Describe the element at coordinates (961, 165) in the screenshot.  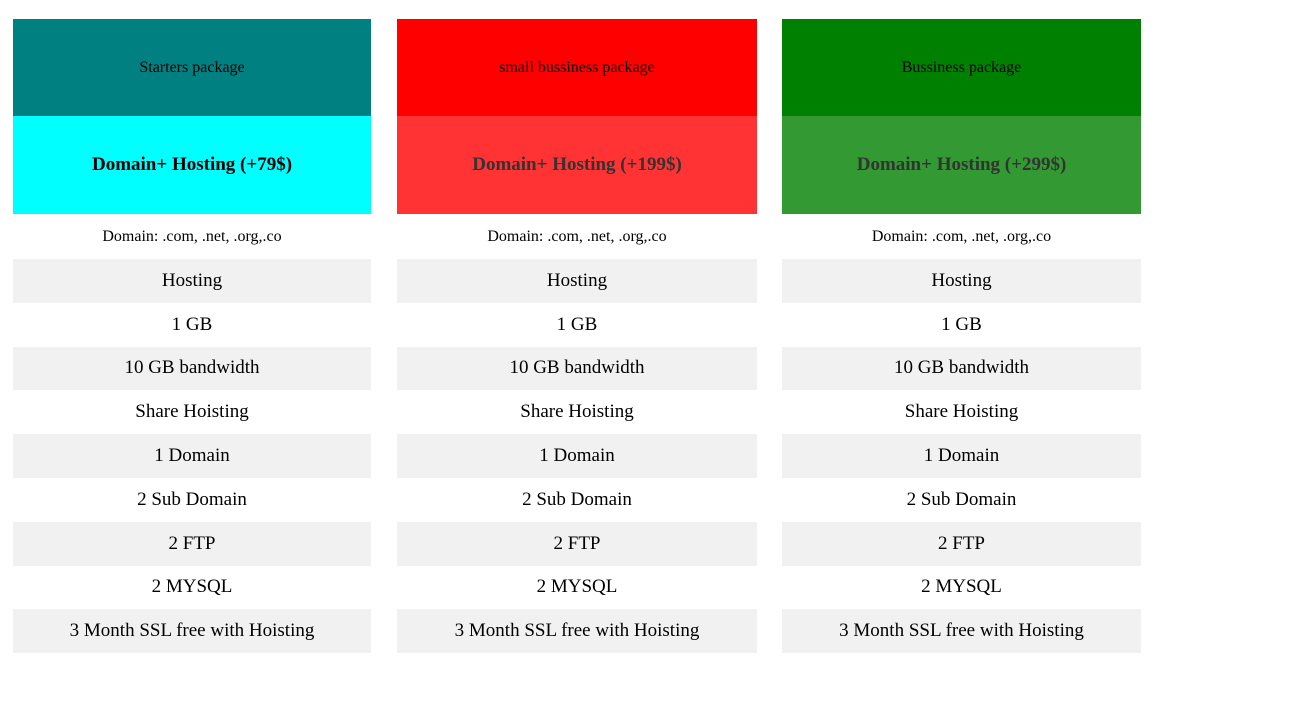
I see `package-price: Domain+ Hosting (+299$)` at that location.